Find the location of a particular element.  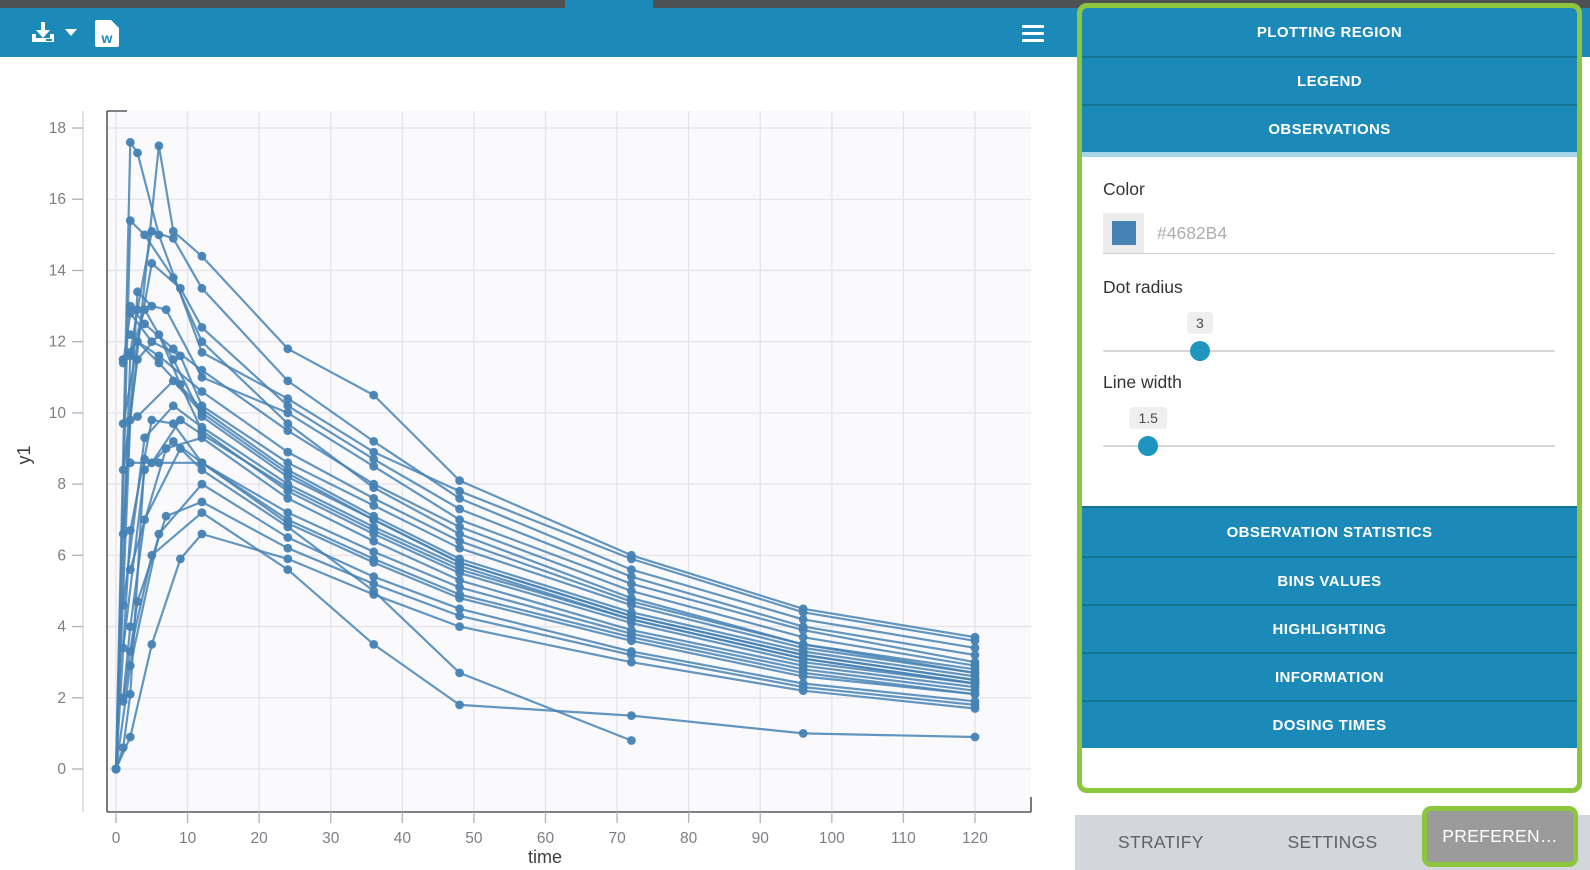

color-swatch-addon is located at coordinates (1123, 233).